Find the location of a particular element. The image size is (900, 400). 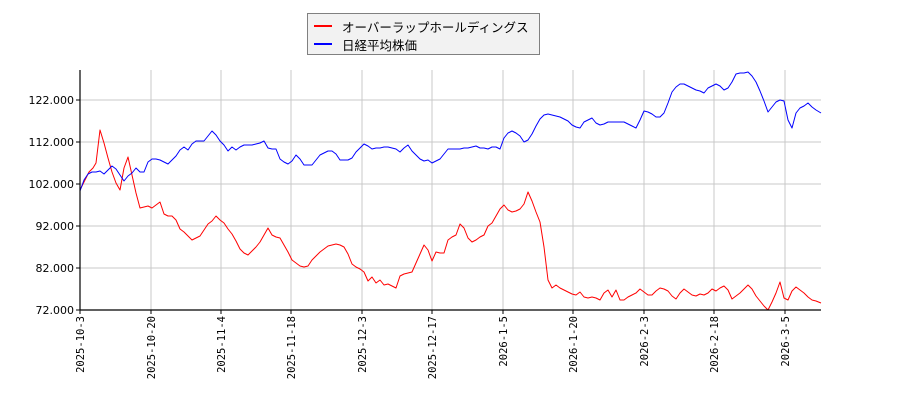

legend-item-overlap-holdings: オーバーラップホールディングス is located at coordinates (421, 26).